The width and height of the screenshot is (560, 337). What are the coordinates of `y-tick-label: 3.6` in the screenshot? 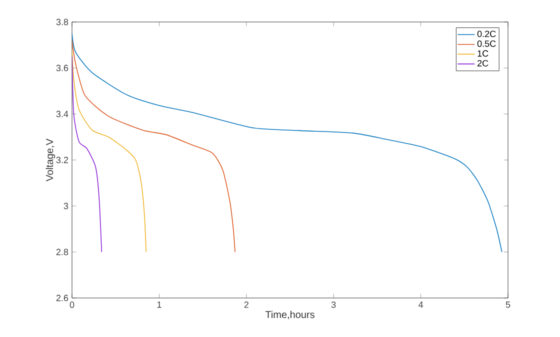 It's located at (62, 68).